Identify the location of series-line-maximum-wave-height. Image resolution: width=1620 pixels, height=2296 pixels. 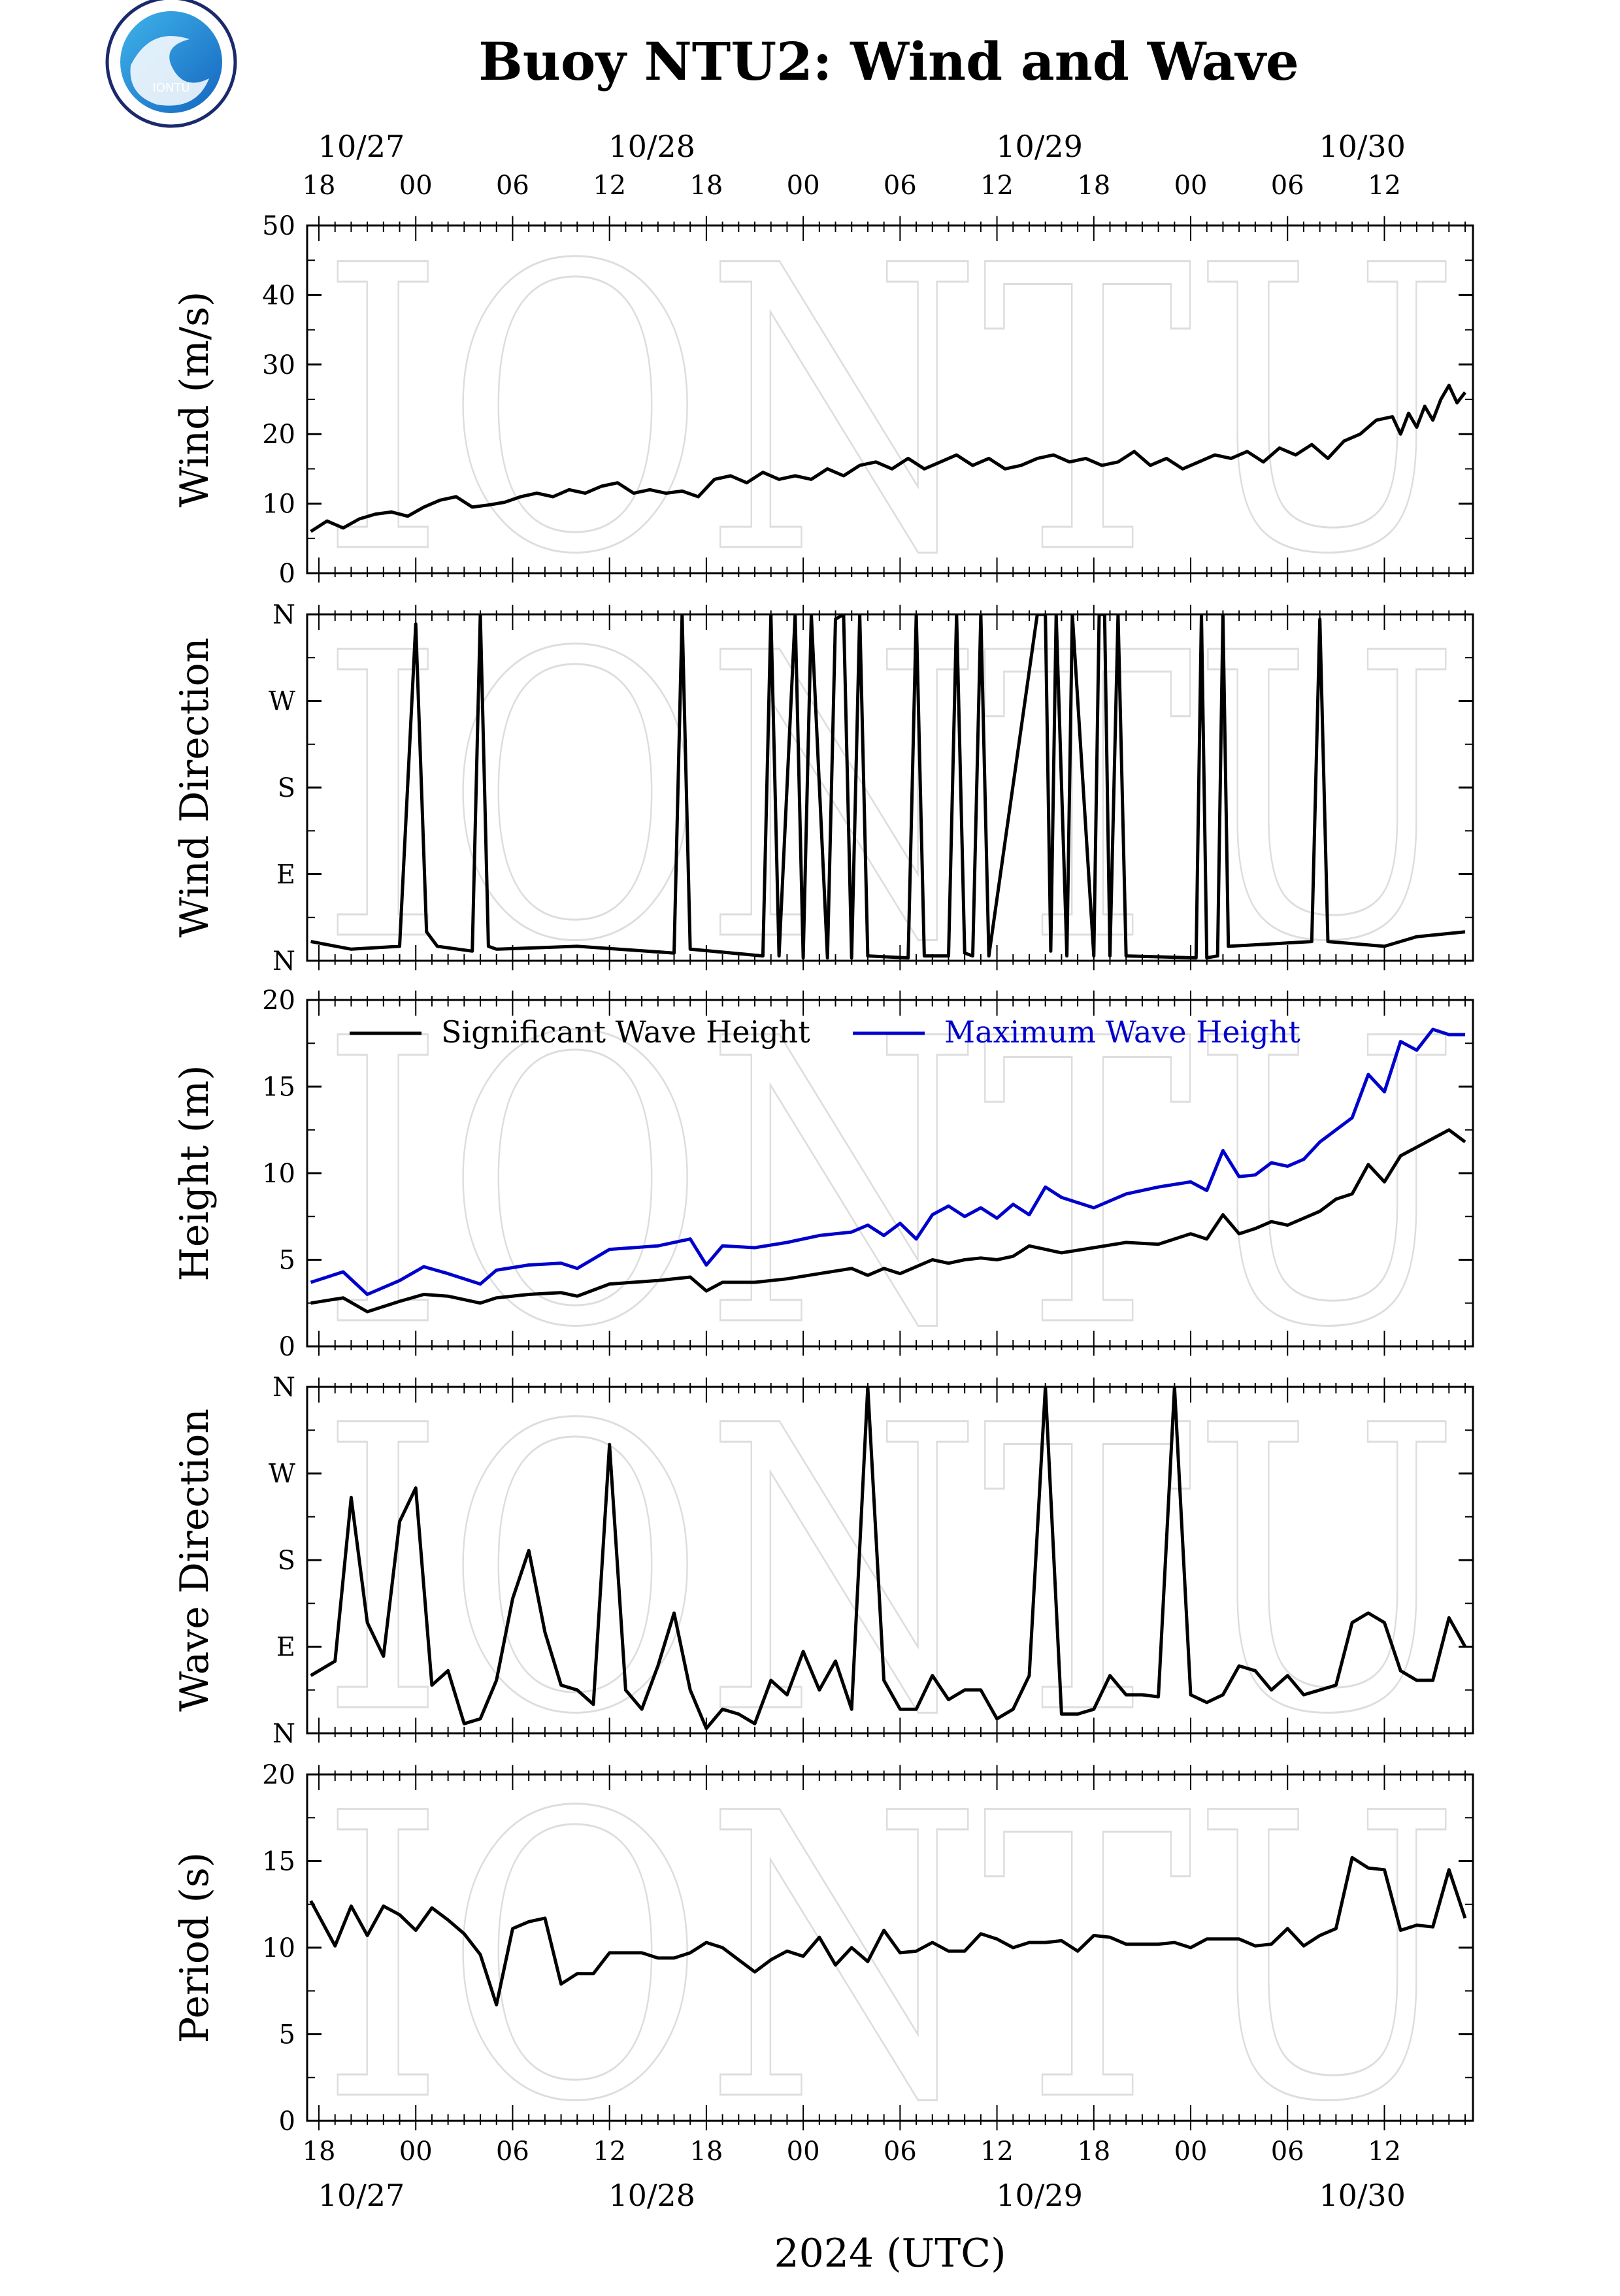
(888, 1161).